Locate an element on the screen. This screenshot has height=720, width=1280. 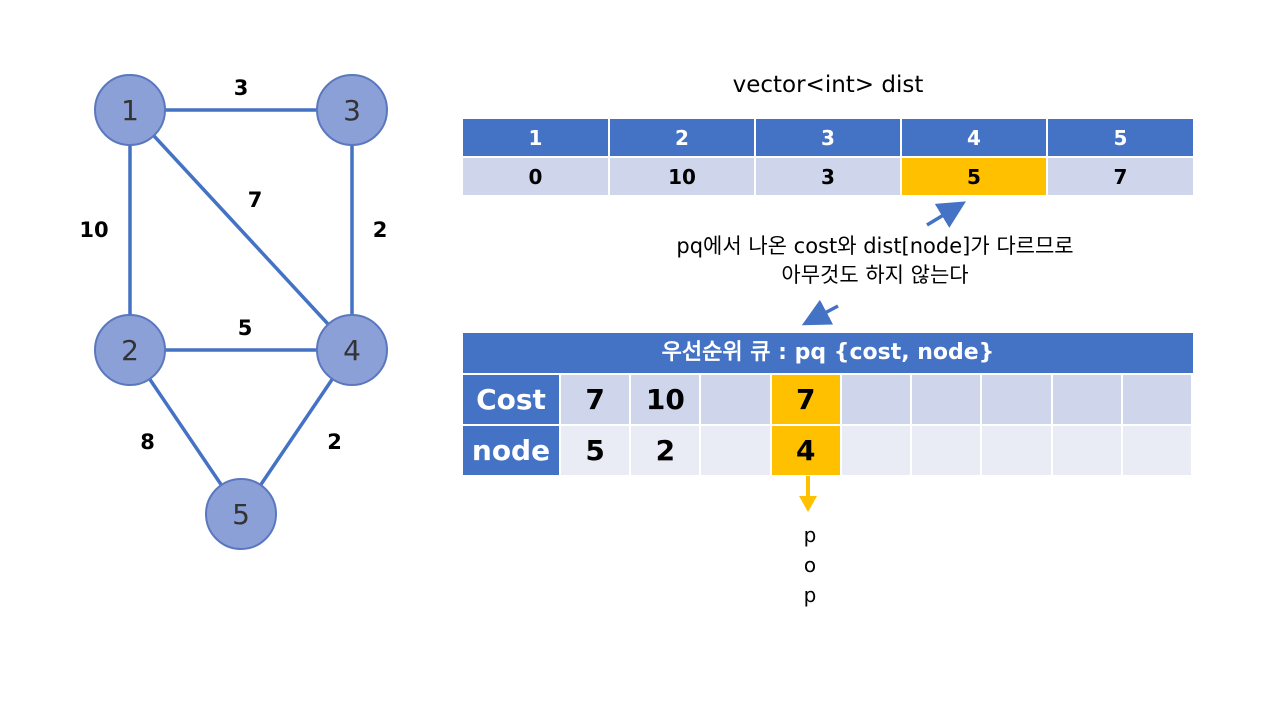
edge-weight-1-4: 7 is located at coordinates (255, 200).